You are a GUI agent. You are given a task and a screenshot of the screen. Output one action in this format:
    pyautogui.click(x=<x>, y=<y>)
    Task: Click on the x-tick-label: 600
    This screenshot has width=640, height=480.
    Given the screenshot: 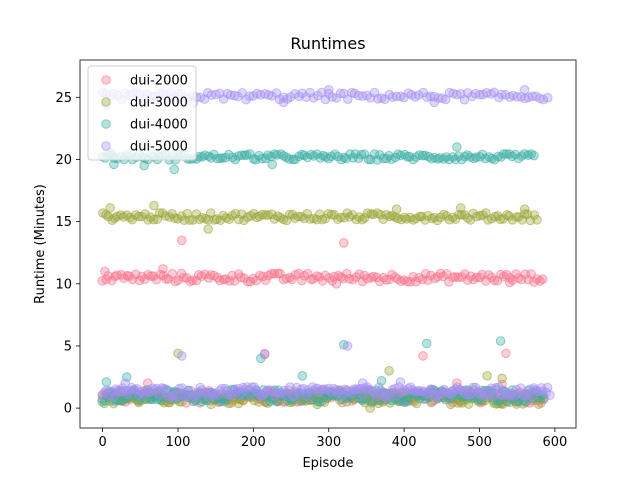 What is the action you would take?
    pyautogui.click(x=554, y=442)
    